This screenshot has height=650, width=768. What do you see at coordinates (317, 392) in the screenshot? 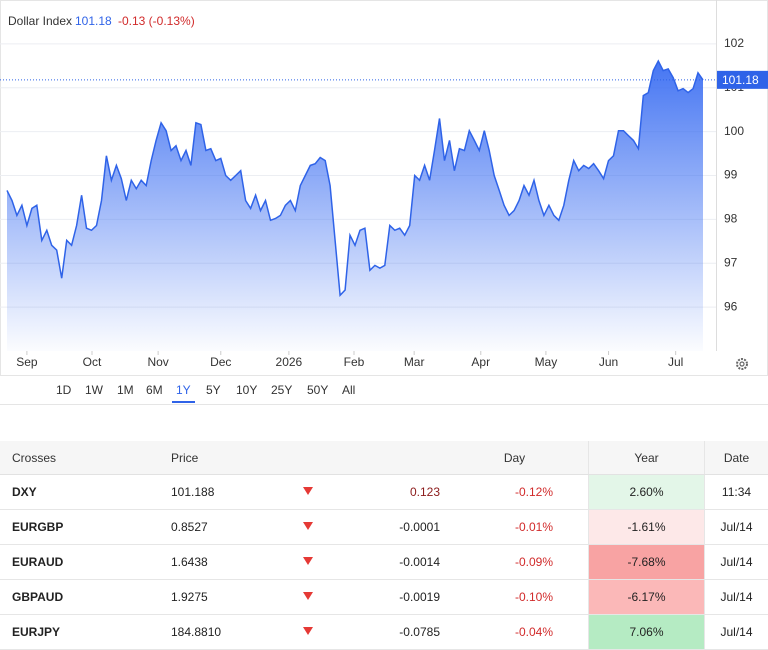
I see `range-button: 50Y` at bounding box center [317, 392].